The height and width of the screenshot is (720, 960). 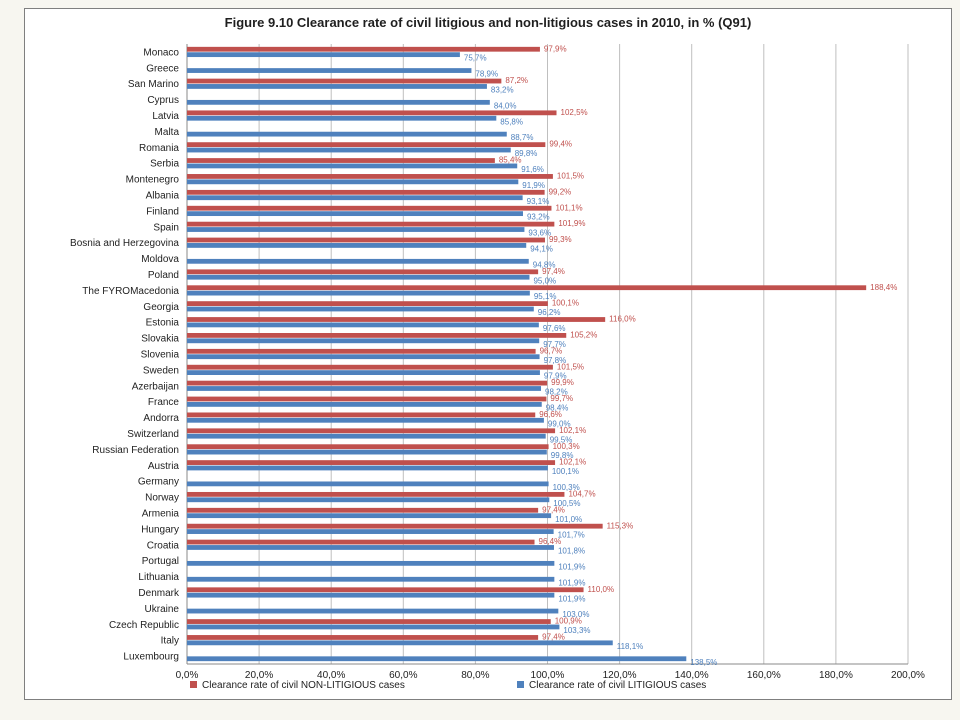 I want to click on category-label: Slovakia, so click(x=160, y=339).